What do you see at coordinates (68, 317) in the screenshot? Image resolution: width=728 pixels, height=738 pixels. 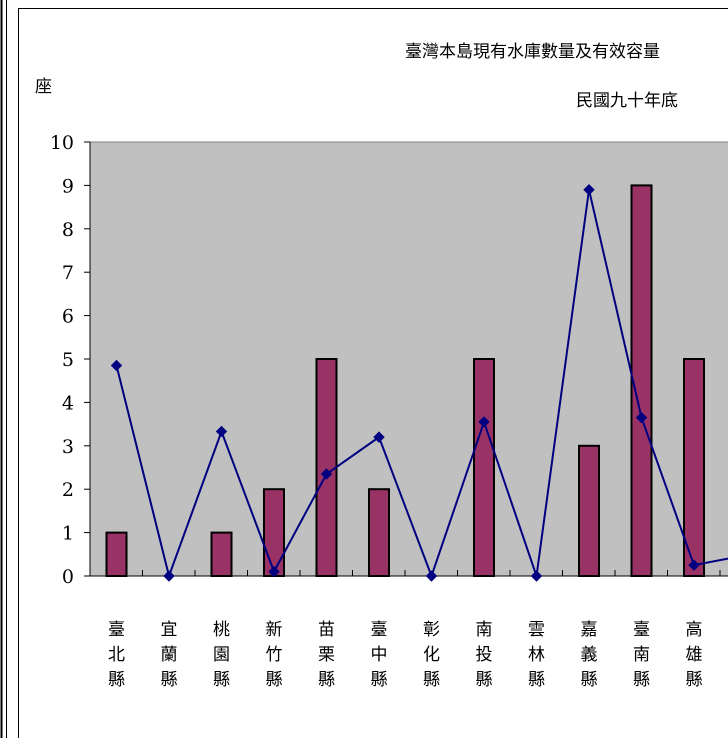 I see `y-tick-label-6: 6` at bounding box center [68, 317].